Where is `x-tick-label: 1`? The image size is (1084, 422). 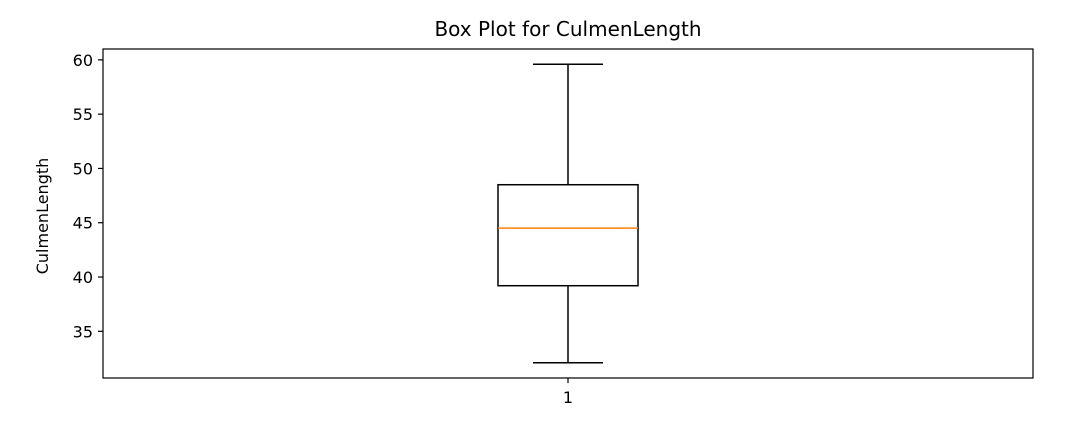 x-tick-label: 1 is located at coordinates (568, 397).